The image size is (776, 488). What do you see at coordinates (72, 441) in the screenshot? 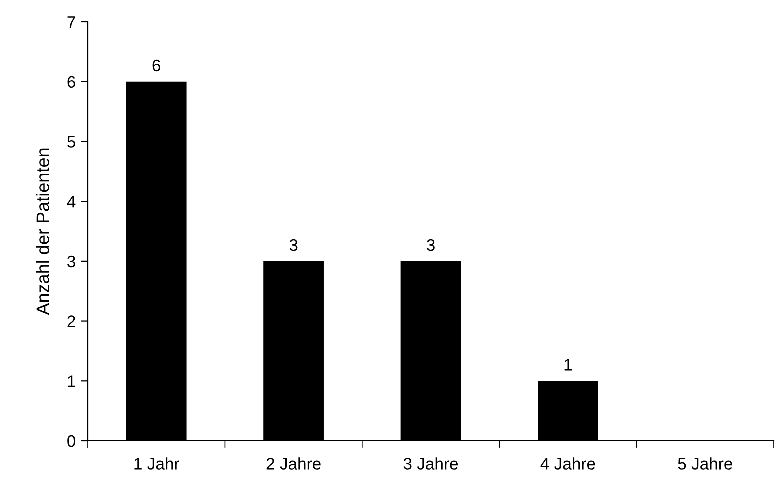
I see `y-tick-label: 0` at bounding box center [72, 441].